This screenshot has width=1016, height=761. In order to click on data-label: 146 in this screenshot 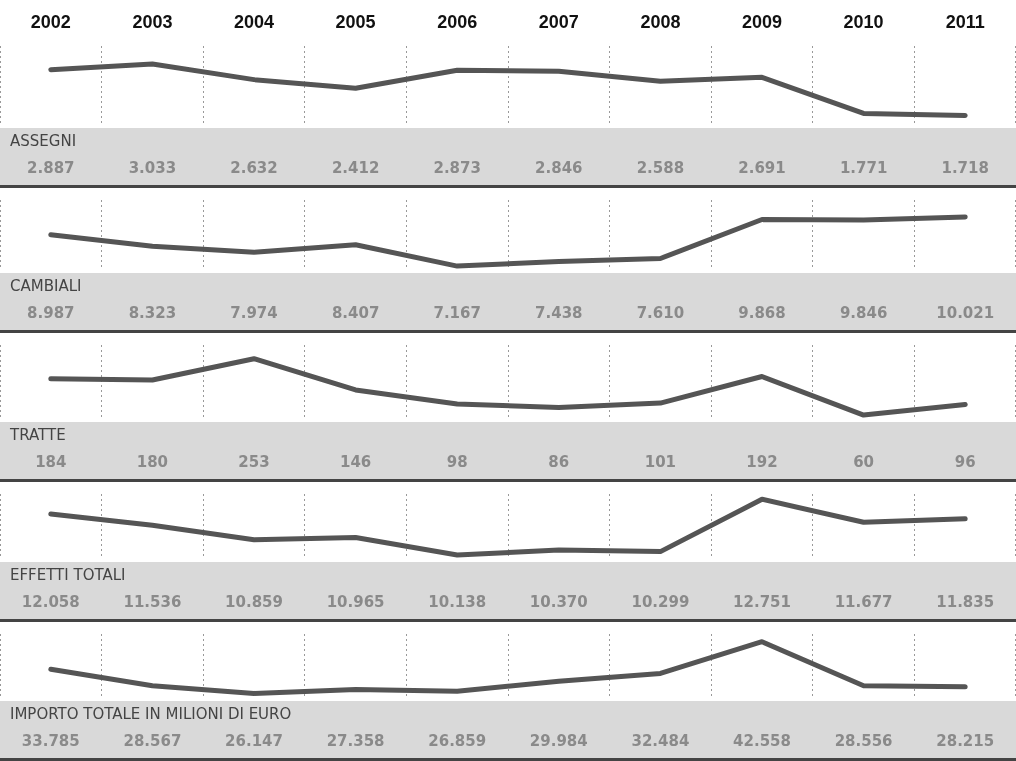, I will do `click(355, 461)`.